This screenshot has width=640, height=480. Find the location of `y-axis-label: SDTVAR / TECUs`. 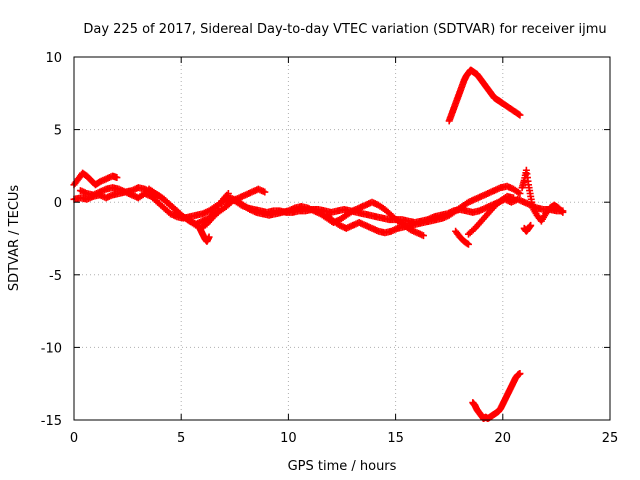

y-axis-label: SDTVAR / TECUs is located at coordinates (14, 238).